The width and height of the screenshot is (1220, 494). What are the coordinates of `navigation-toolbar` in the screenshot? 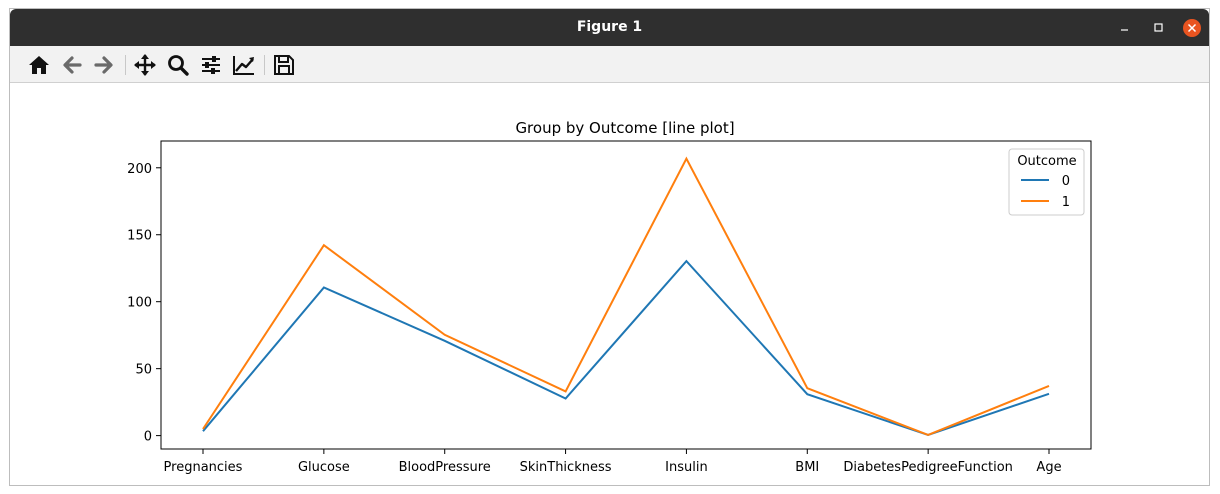 It's located at (609, 64).